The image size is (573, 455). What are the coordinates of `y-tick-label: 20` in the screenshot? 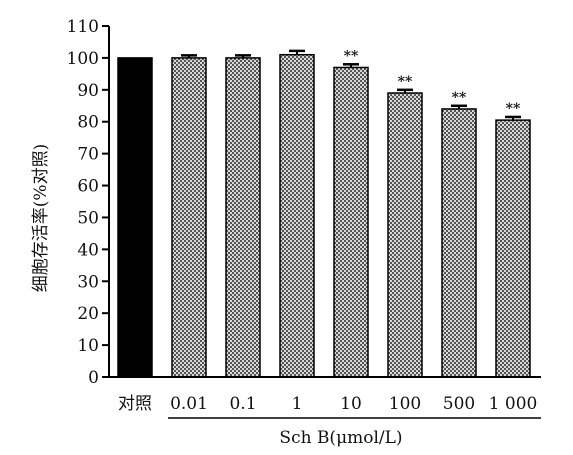 It's located at (88, 314).